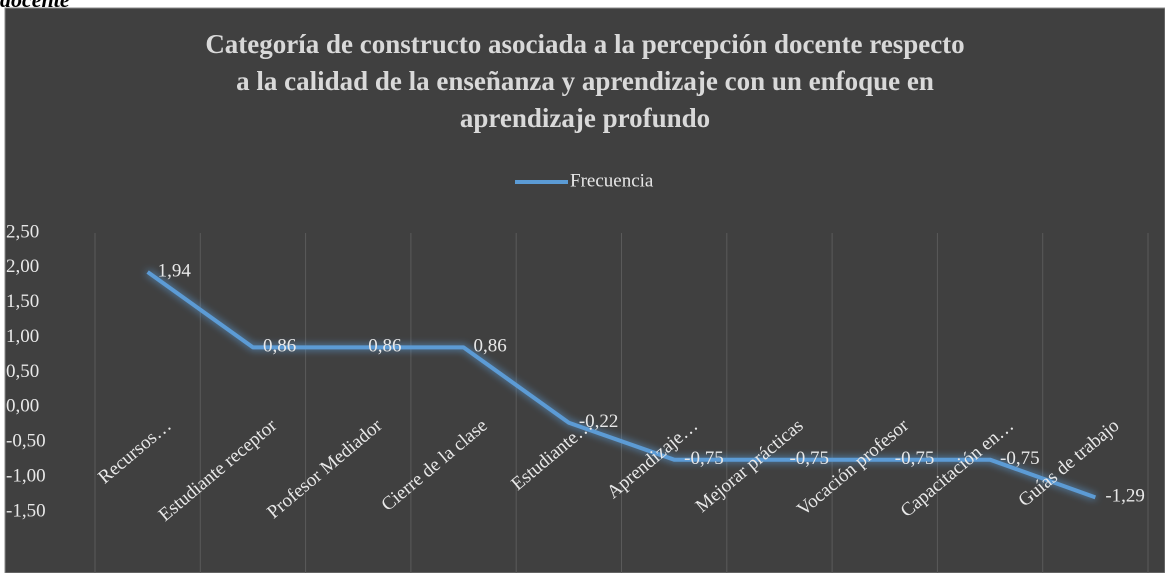 Image resolution: width=1165 pixels, height=573 pixels. Describe the element at coordinates (22, 231) in the screenshot. I see `y-tick-label: 2,50` at that location.